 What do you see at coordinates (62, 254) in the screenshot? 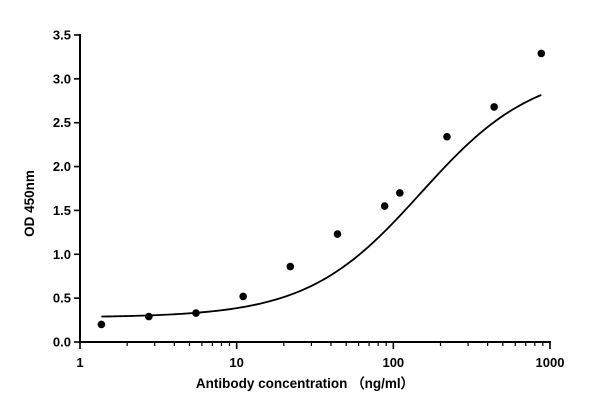
I see `y-tick-label: 1.0` at bounding box center [62, 254].